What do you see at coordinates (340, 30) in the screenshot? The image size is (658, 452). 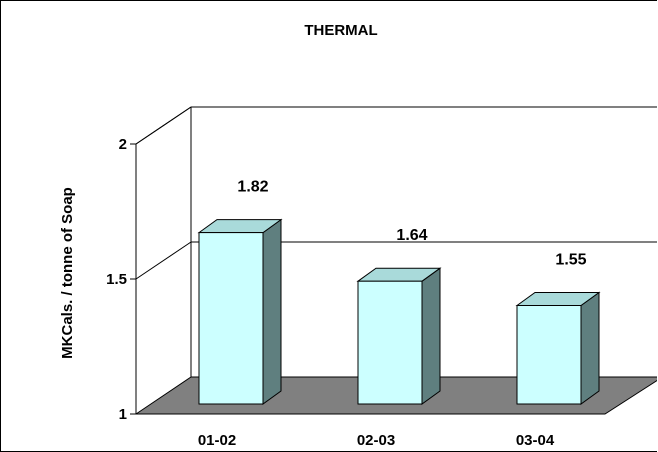 I see `chart-title: THERMAL` at bounding box center [340, 30].